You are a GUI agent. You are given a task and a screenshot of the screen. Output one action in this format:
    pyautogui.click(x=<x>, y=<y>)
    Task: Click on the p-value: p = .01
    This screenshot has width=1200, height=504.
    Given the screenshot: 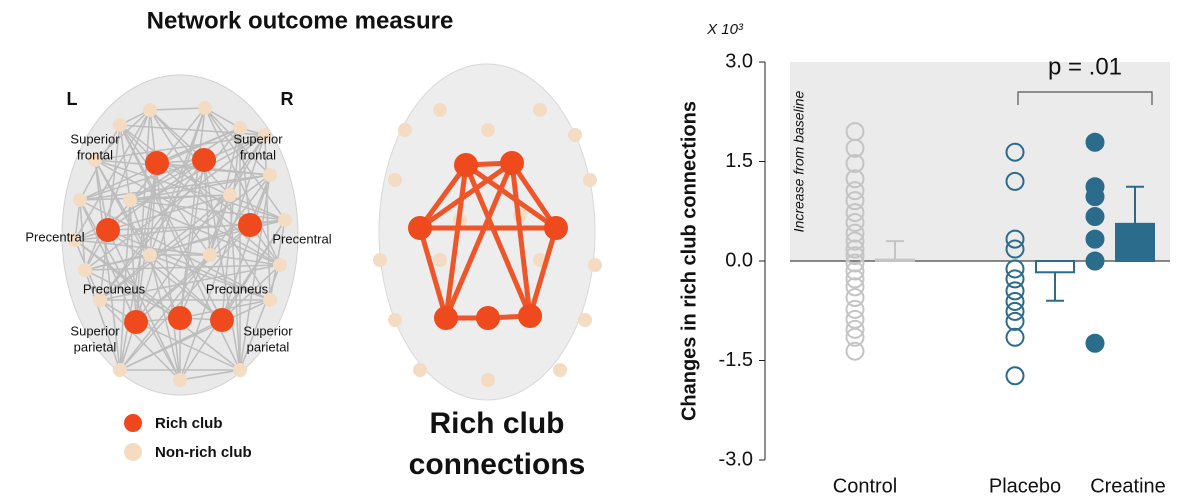 What is the action you would take?
    pyautogui.click(x=1085, y=66)
    